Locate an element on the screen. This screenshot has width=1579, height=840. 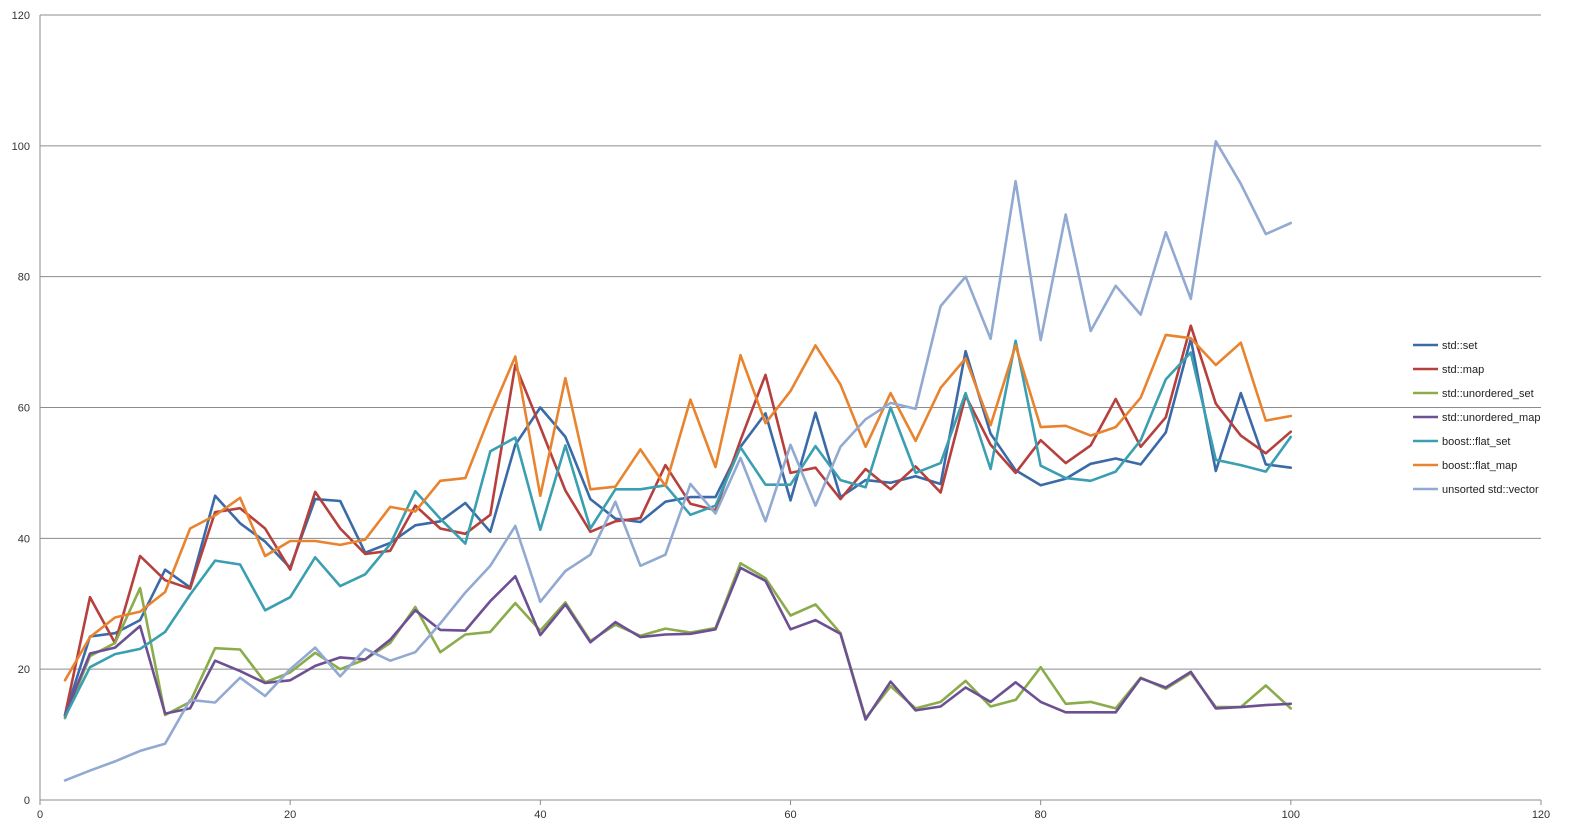
legend-label: boost::flat_map is located at coordinates (1479, 466).